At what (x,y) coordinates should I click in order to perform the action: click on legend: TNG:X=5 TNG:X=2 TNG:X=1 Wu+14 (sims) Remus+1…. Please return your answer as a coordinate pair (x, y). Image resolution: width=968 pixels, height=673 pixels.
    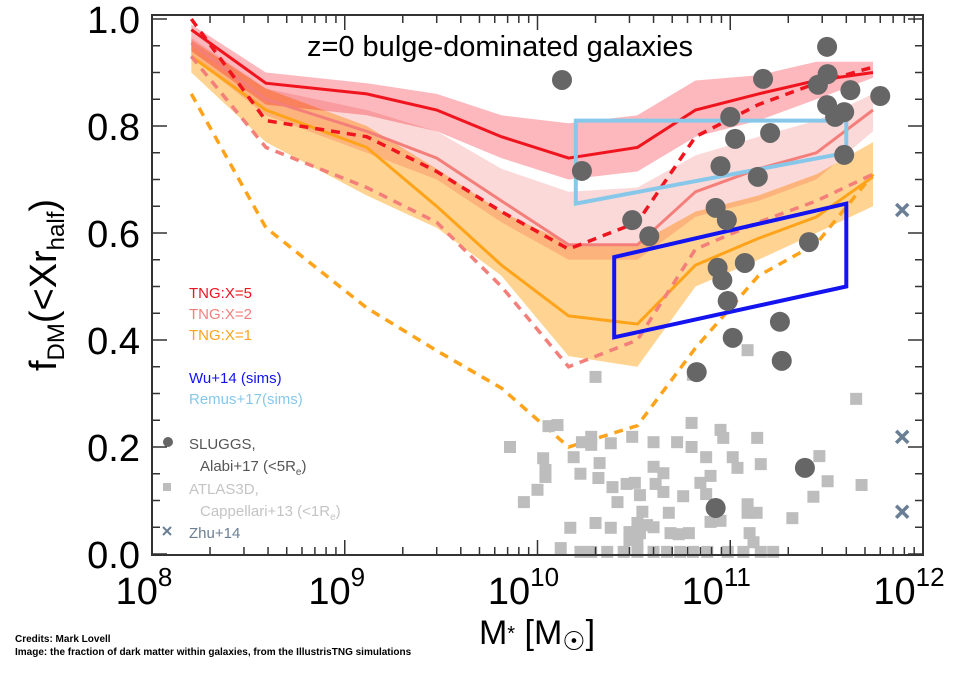
    Looking at the image, I should click on (251, 413).